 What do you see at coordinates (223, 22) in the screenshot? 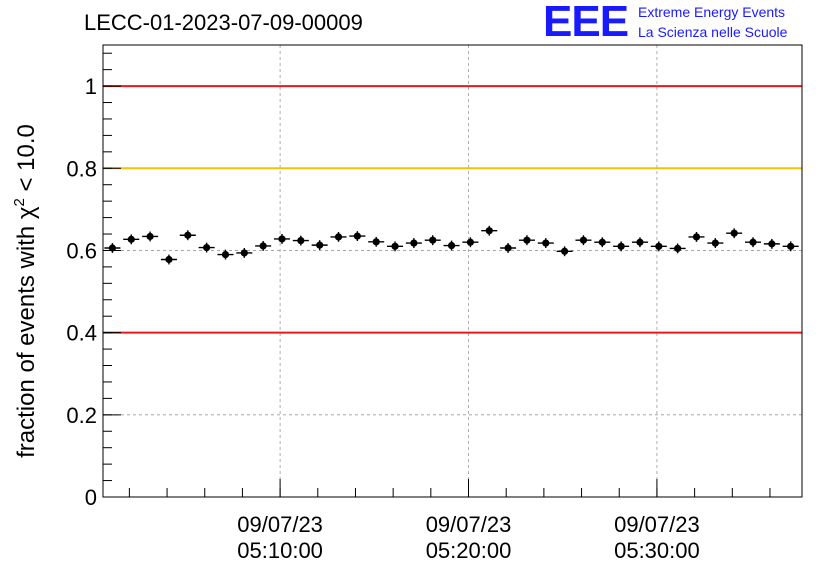
I see `plot-title: LECC-01-2023-07-09-00009` at bounding box center [223, 22].